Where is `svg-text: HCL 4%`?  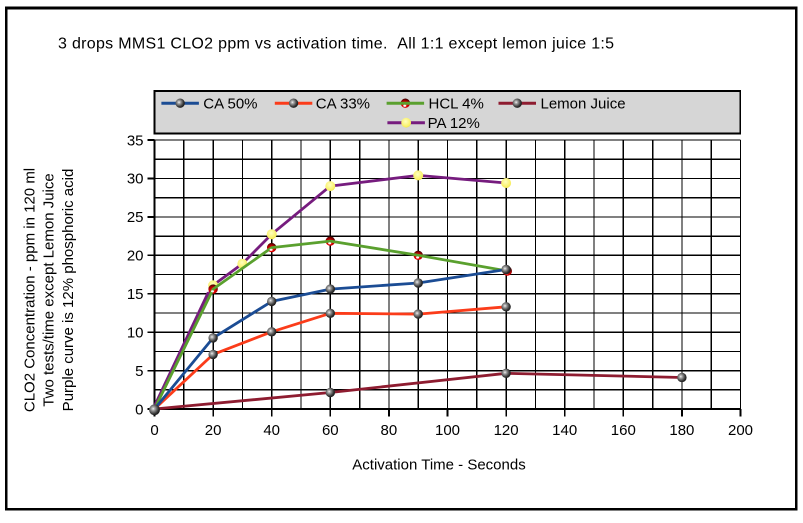
svg-text: HCL 4% is located at coordinates (456, 104).